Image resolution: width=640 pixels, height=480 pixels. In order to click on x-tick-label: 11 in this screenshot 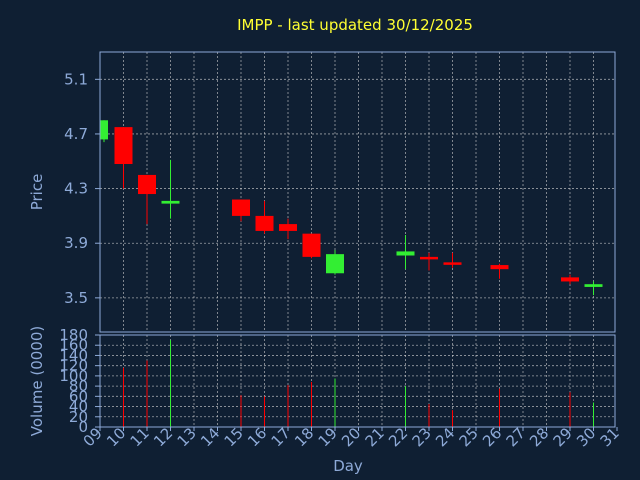, I will do `click(140, 437)`.